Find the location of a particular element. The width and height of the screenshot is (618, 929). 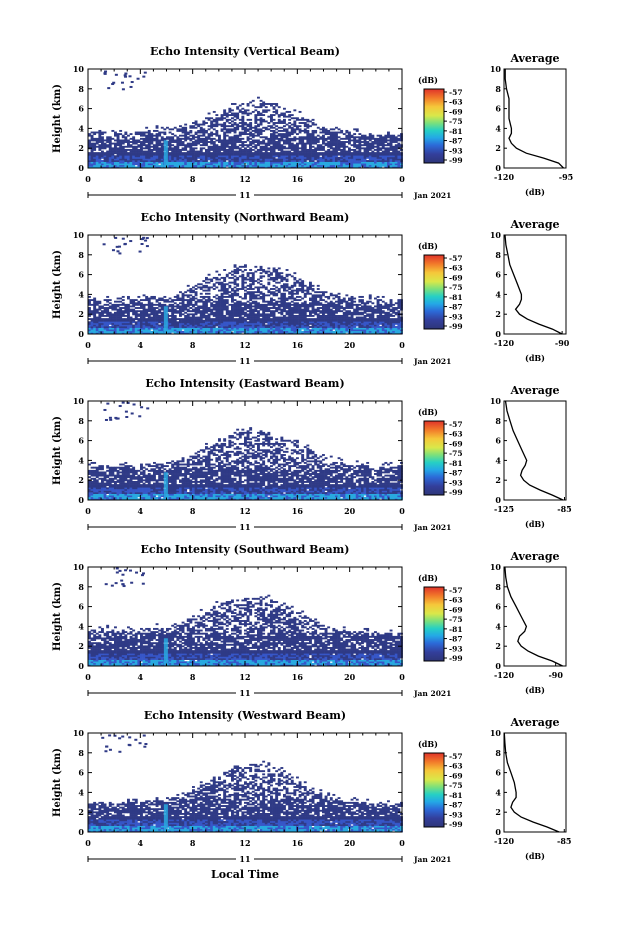

average-y-tick-label: 0 is located at coordinates (498, 168).